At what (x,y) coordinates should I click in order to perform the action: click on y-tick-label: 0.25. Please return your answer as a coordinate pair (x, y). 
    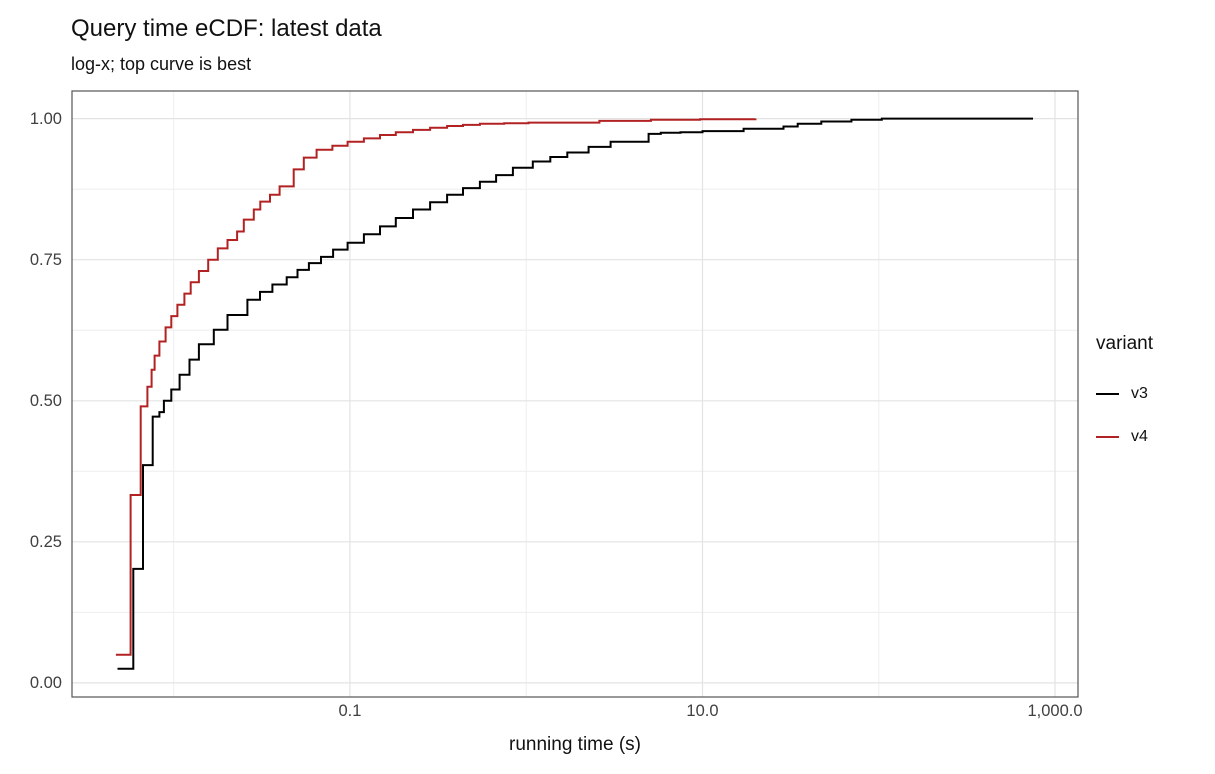
    Looking at the image, I should click on (45, 541).